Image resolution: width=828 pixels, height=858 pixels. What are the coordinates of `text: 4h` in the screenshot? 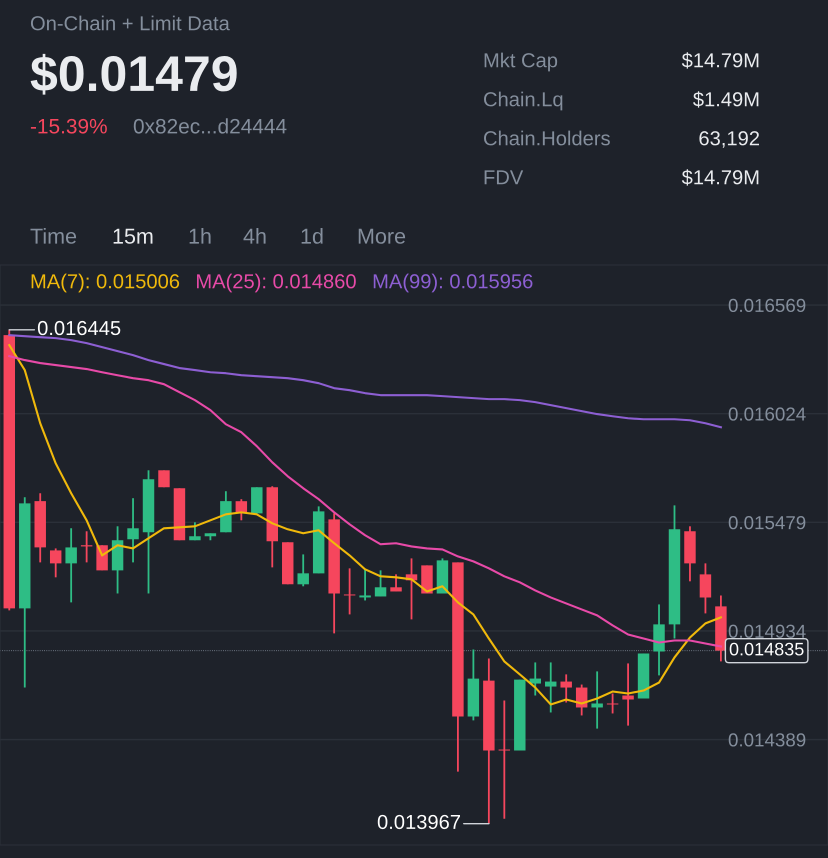 It's located at (254, 236).